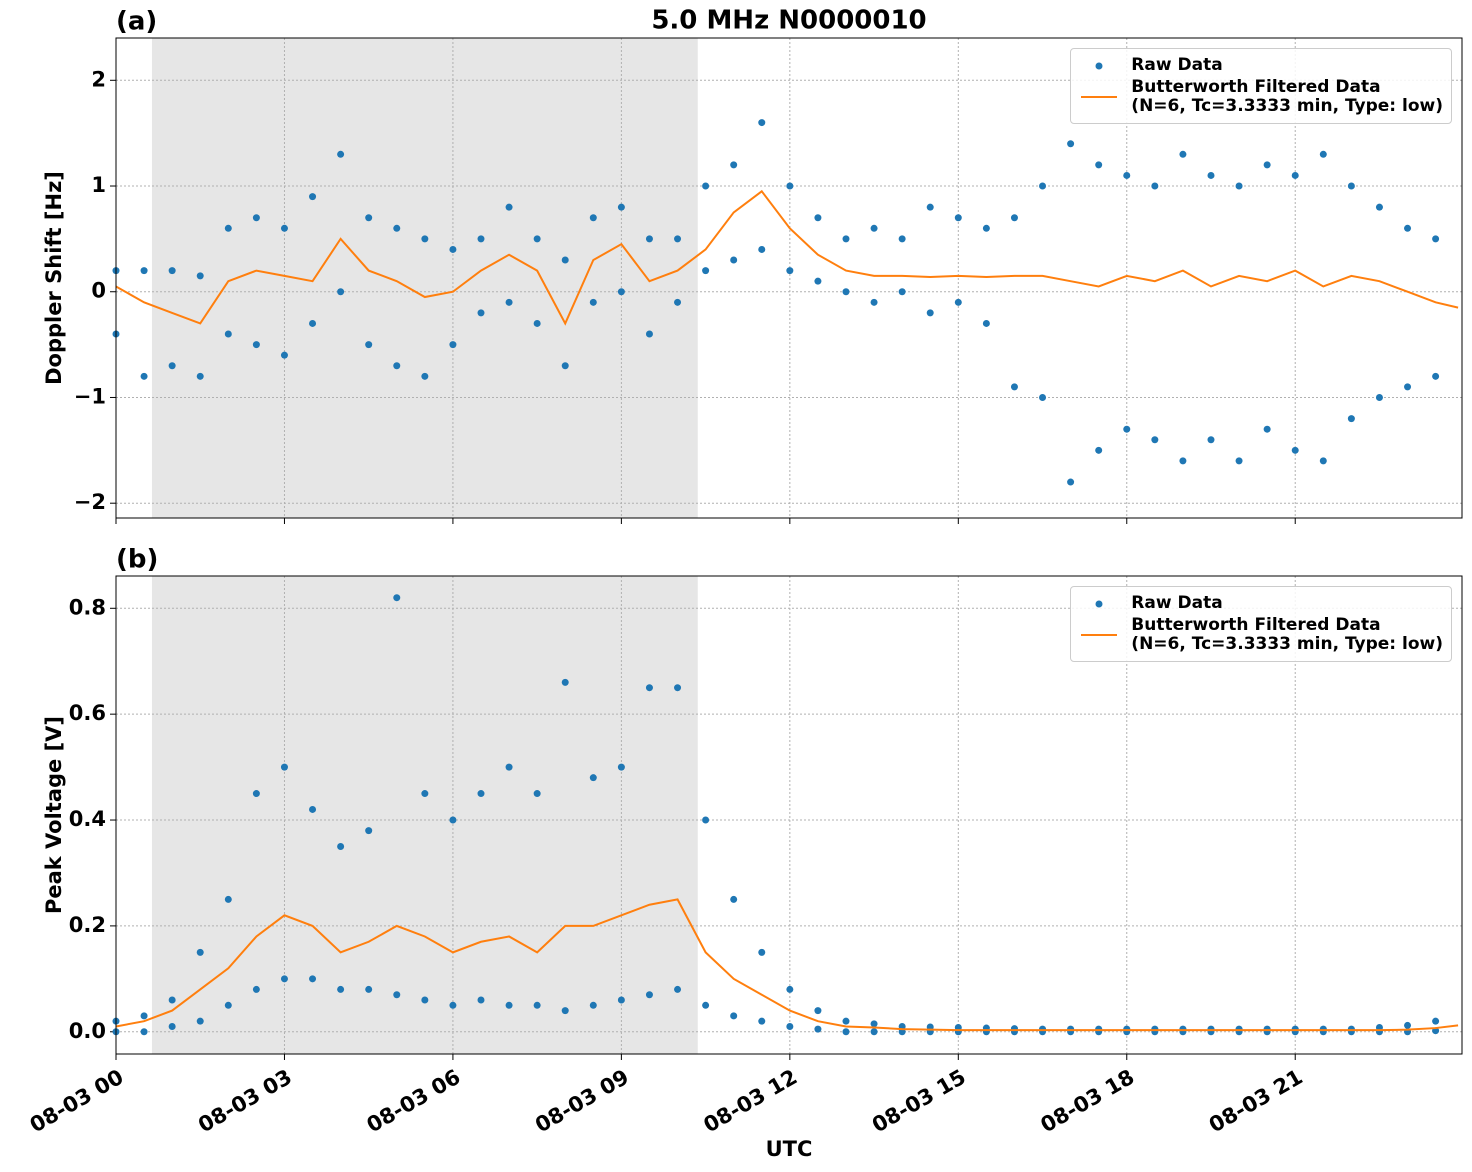 Image resolution: width=1472 pixels, height=1172 pixels. Describe the element at coordinates (245, 1101) in the screenshot. I see `x-tick-label: 08-03 03` at that location.